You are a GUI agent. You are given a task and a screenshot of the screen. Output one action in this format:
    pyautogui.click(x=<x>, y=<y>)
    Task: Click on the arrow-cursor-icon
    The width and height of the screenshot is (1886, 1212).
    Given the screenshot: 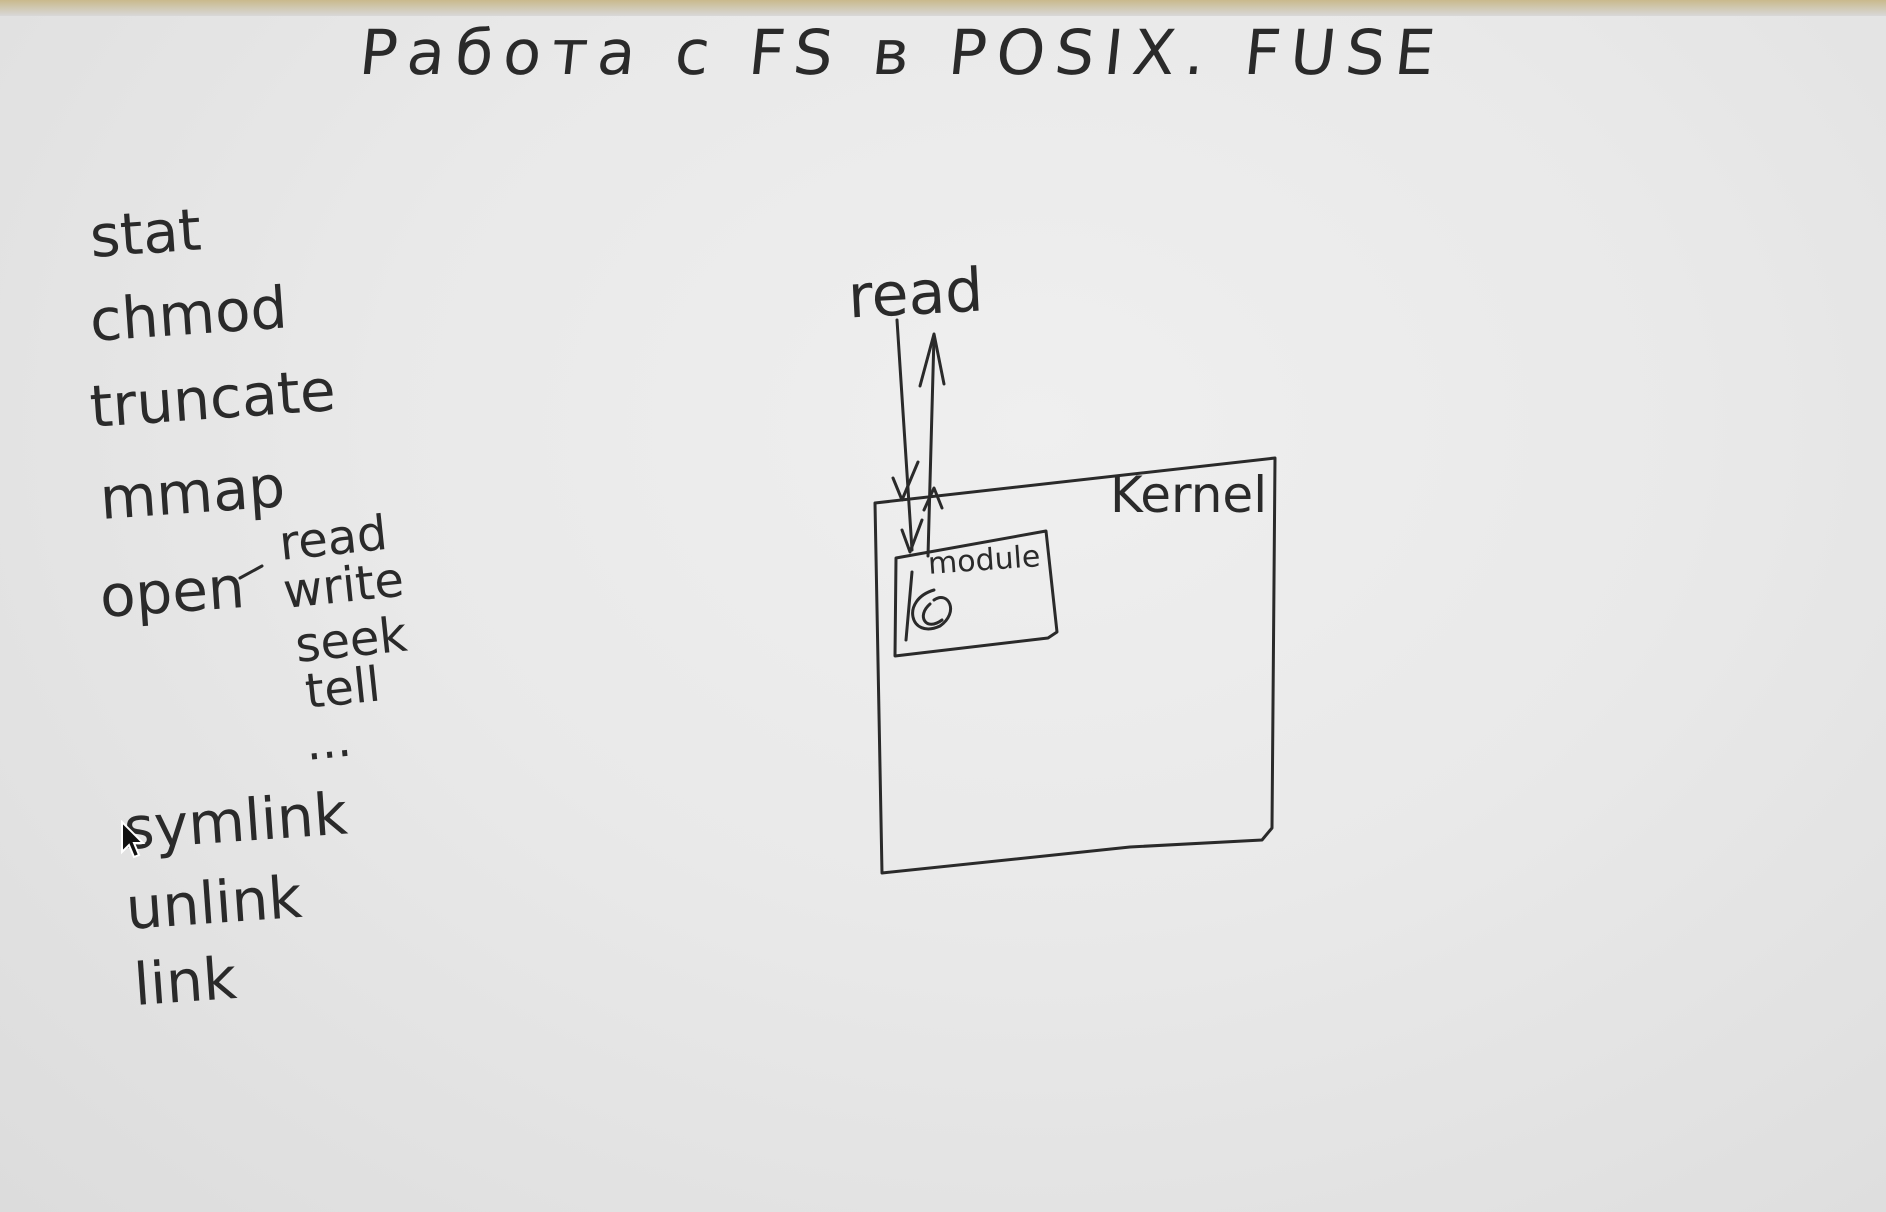 What is the action you would take?
    pyautogui.click(x=133, y=839)
    